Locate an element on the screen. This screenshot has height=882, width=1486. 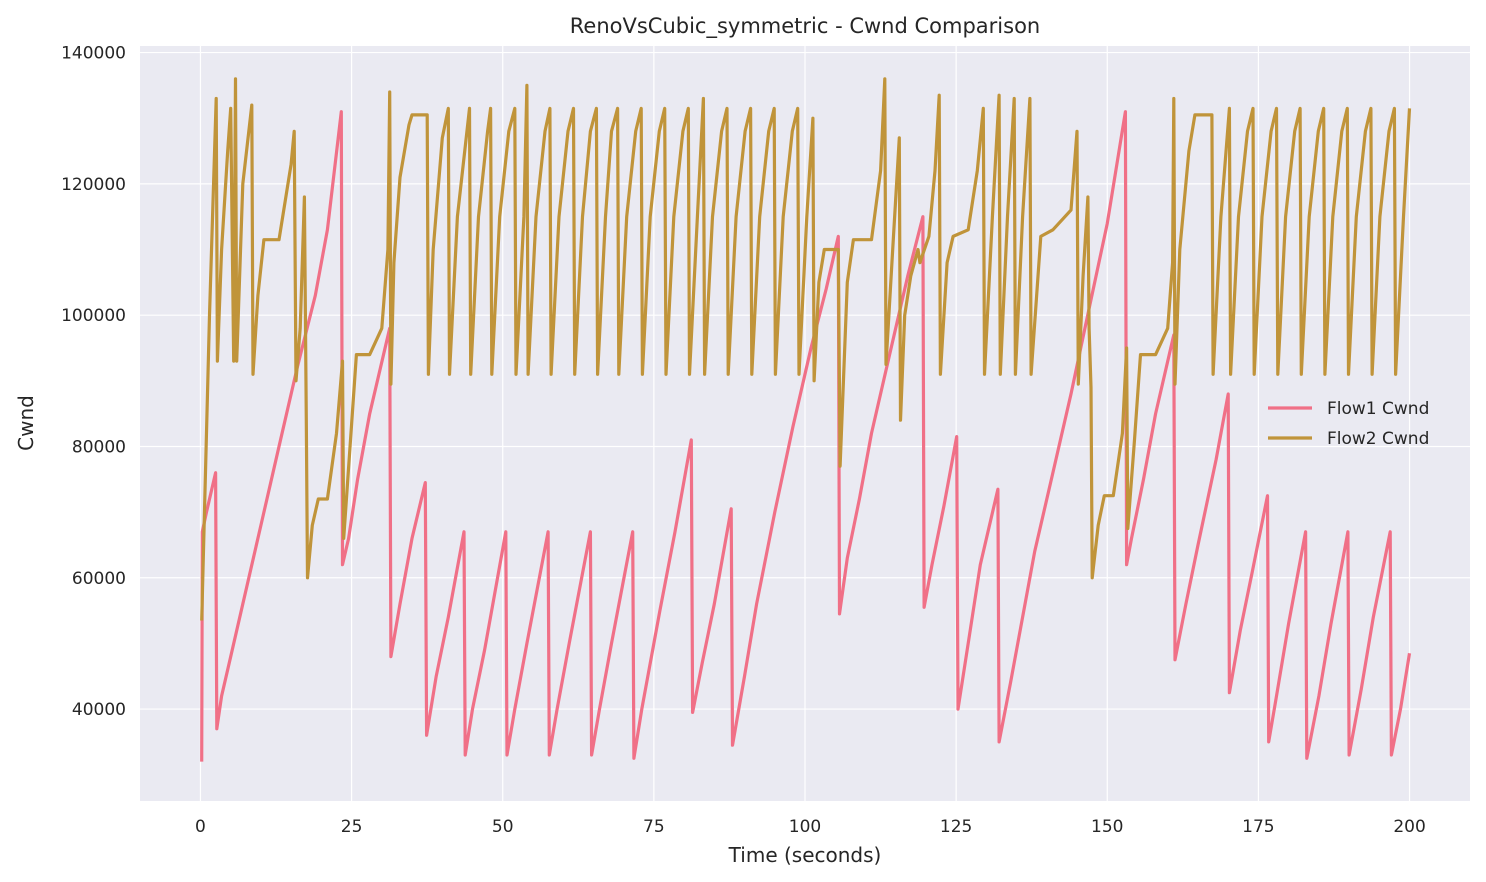
y-axis-ticks: 40000 60000 80000 100000 120000 140000 is located at coordinates (93, 382).